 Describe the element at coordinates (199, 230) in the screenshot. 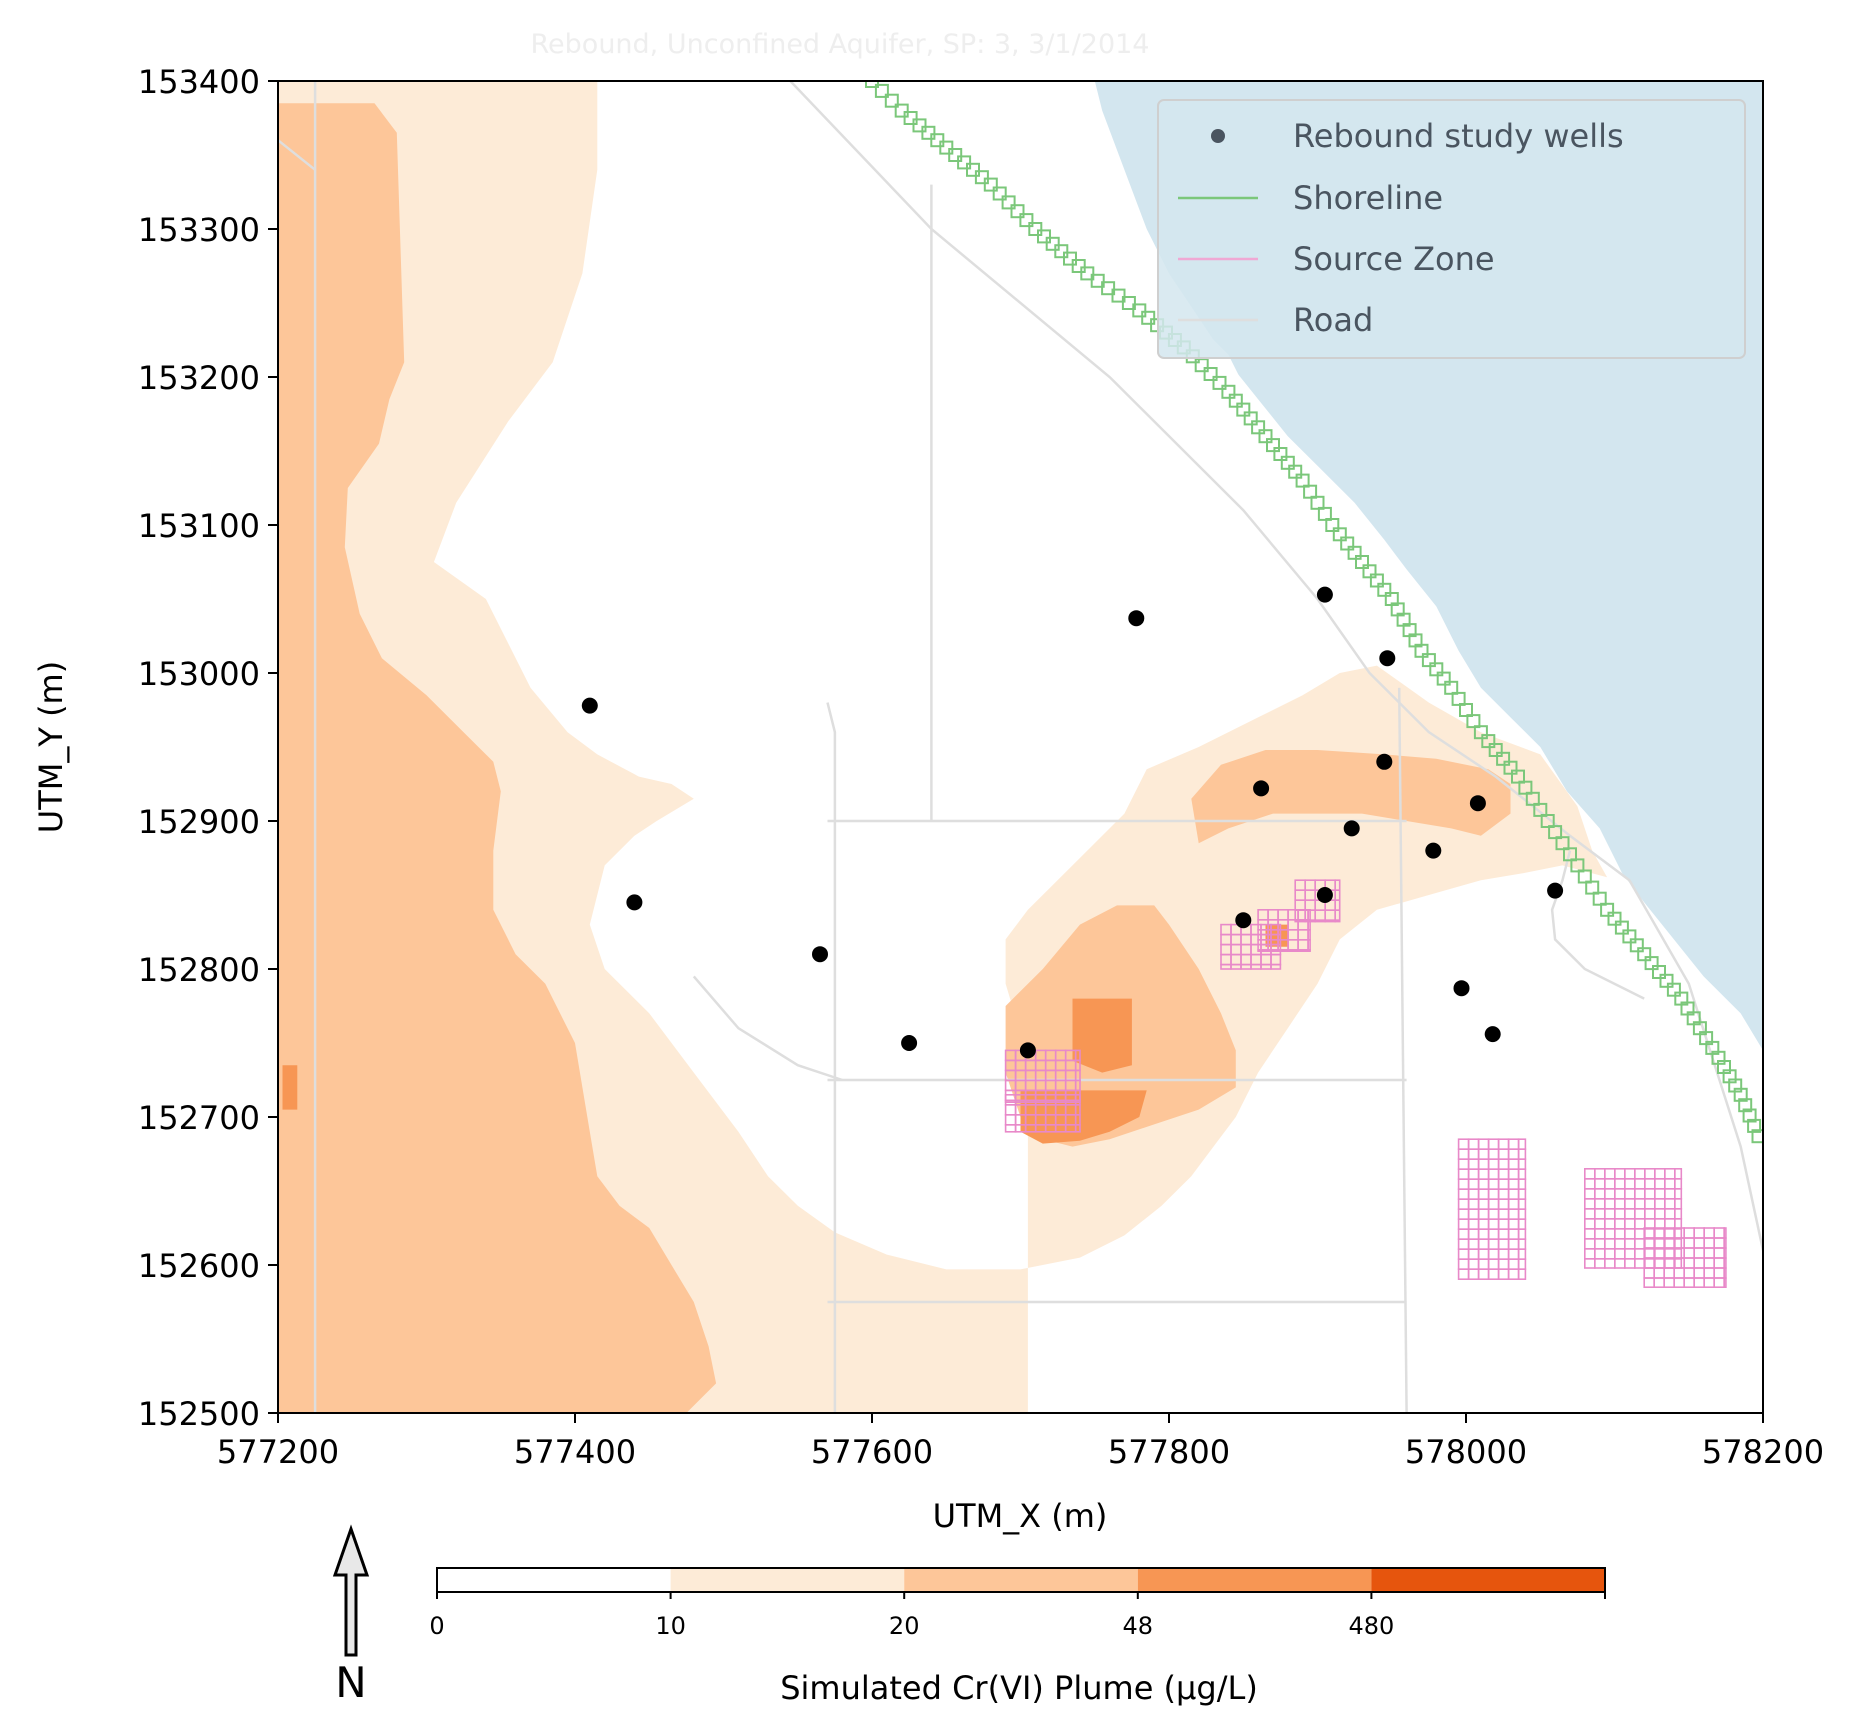

I see `y-tick-label: 153300` at that location.